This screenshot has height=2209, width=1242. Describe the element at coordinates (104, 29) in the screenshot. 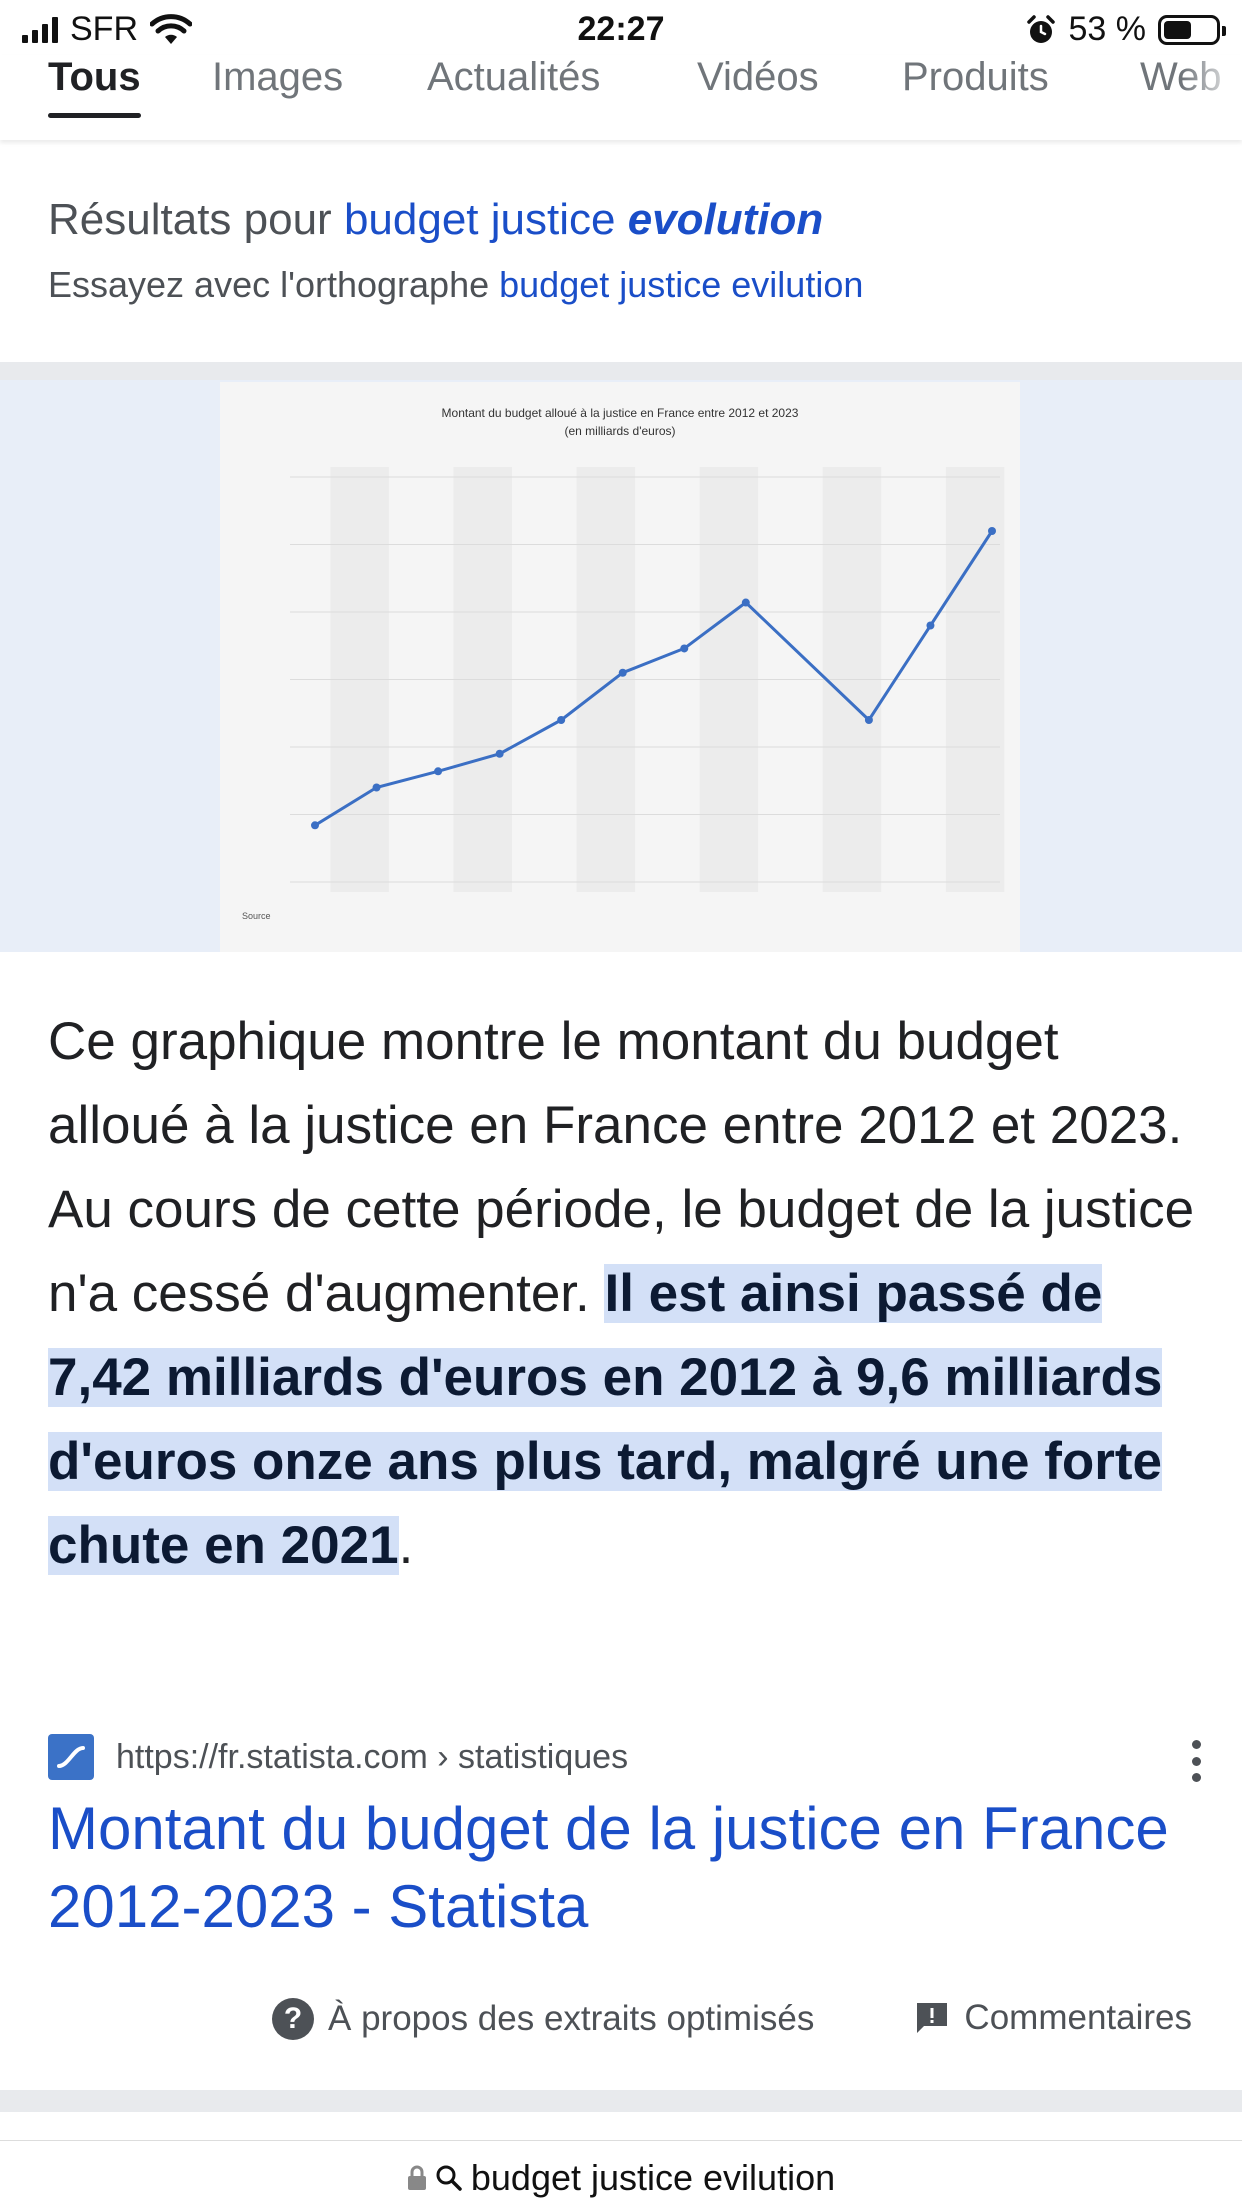

I see `carrier-name: SFR` at that location.